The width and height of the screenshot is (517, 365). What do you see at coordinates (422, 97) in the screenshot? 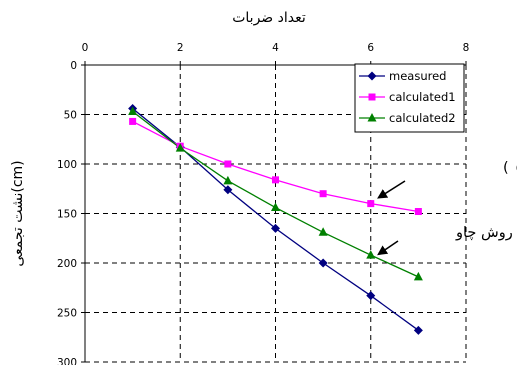
I see `legend-label-calculated1: calculated1` at bounding box center [422, 97].